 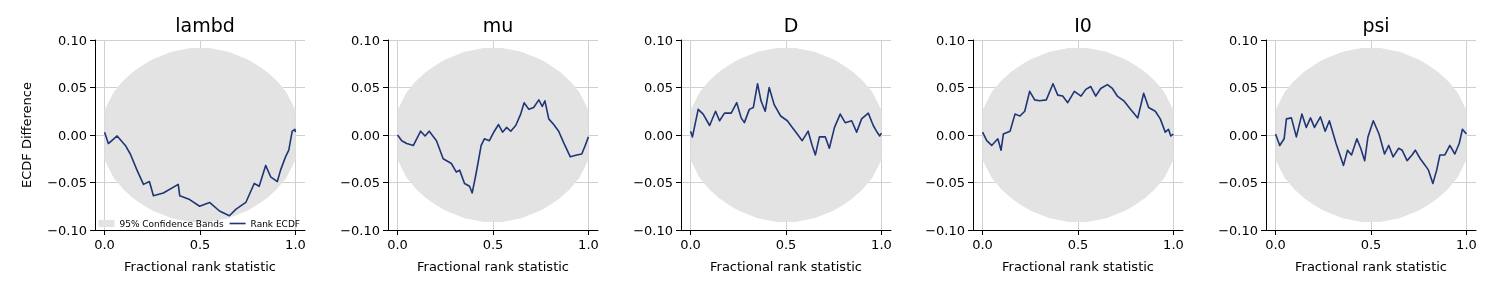 I want to click on chart-title: psi, so click(x=1375, y=24).